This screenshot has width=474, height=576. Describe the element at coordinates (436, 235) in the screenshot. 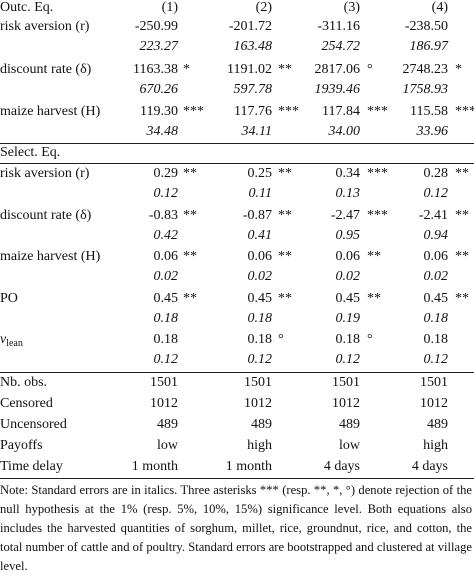

I see `std-error: 0.94` at that location.